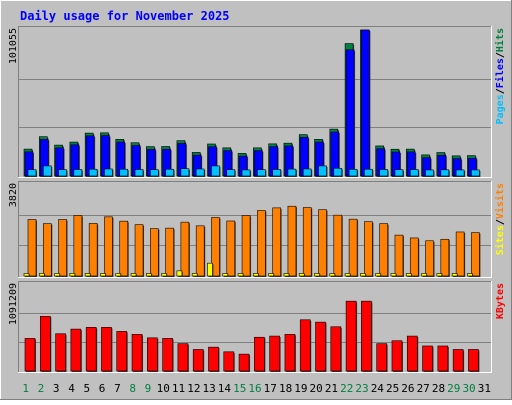 The image size is (512, 405). What do you see at coordinates (259, 354) in the screenshot?
I see `bar-kbytes-day-16-fill` at bounding box center [259, 354].